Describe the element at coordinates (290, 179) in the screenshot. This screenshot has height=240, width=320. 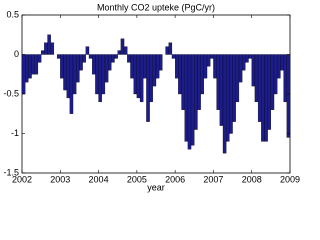
I see `x-tick-label: 2009` at that location.